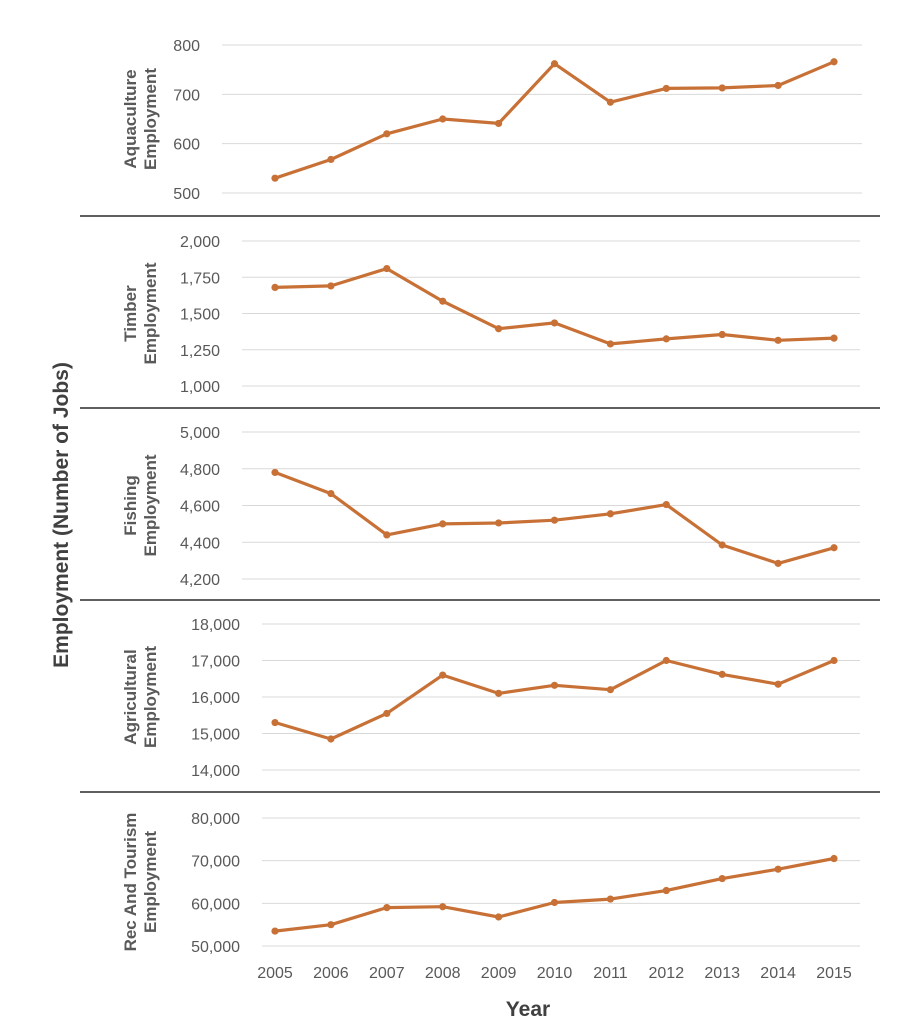  What do you see at coordinates (387, 973) in the screenshot?
I see `x-tick-label: 2007` at bounding box center [387, 973].